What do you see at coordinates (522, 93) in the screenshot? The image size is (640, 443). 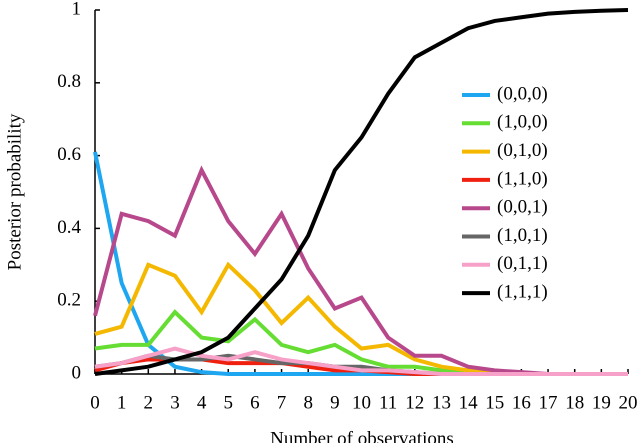 I see `legend-label: (0,0,0)` at bounding box center [522, 93].